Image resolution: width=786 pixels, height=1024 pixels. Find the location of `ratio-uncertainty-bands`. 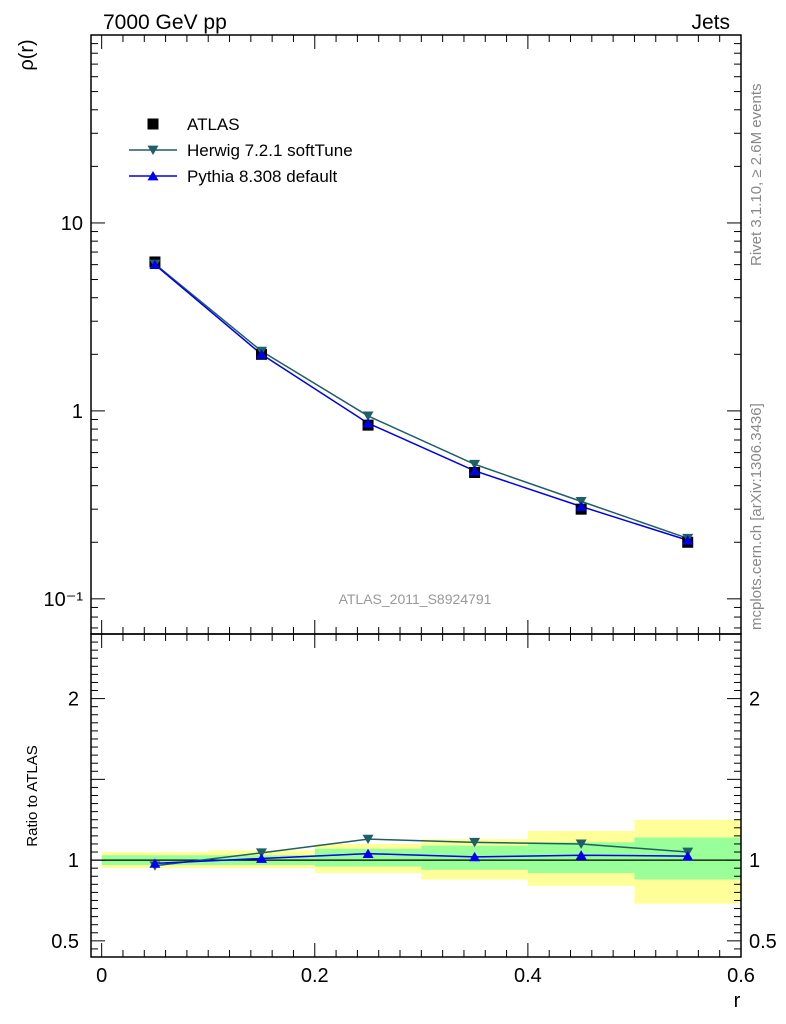

ratio-uncertainty-bands is located at coordinates (416, 861).